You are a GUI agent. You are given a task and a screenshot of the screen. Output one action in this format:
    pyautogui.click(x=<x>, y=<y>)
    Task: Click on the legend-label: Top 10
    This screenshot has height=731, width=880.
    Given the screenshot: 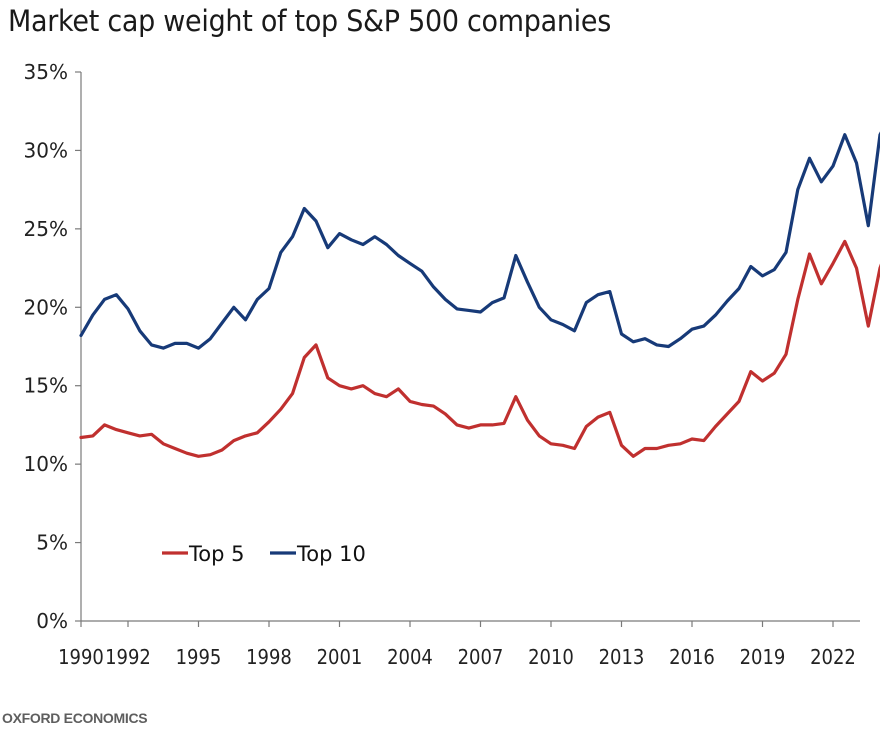 What is the action you would take?
    pyautogui.click(x=331, y=554)
    